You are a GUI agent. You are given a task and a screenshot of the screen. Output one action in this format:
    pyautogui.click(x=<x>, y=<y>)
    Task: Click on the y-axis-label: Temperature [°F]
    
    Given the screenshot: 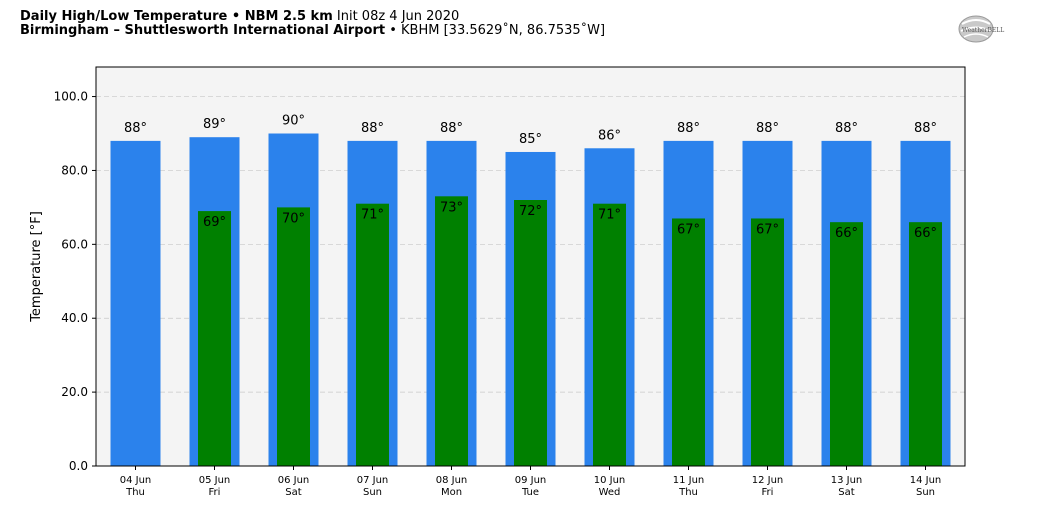 What is the action you would take?
    pyautogui.click(x=36, y=267)
    